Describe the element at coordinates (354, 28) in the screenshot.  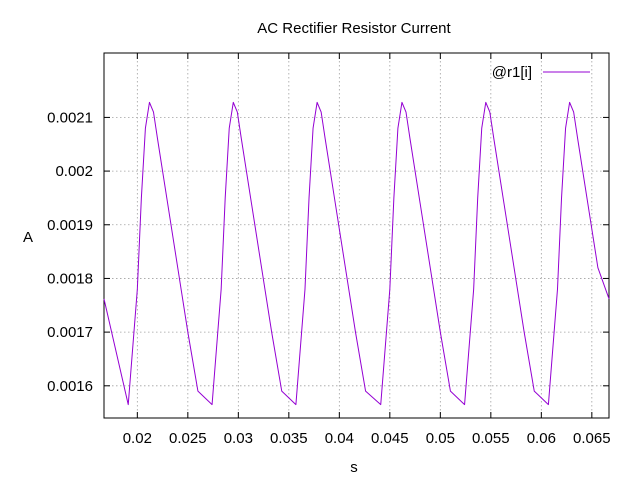
I see `chart-title: AC Rectifier Resistor Current` at that location.